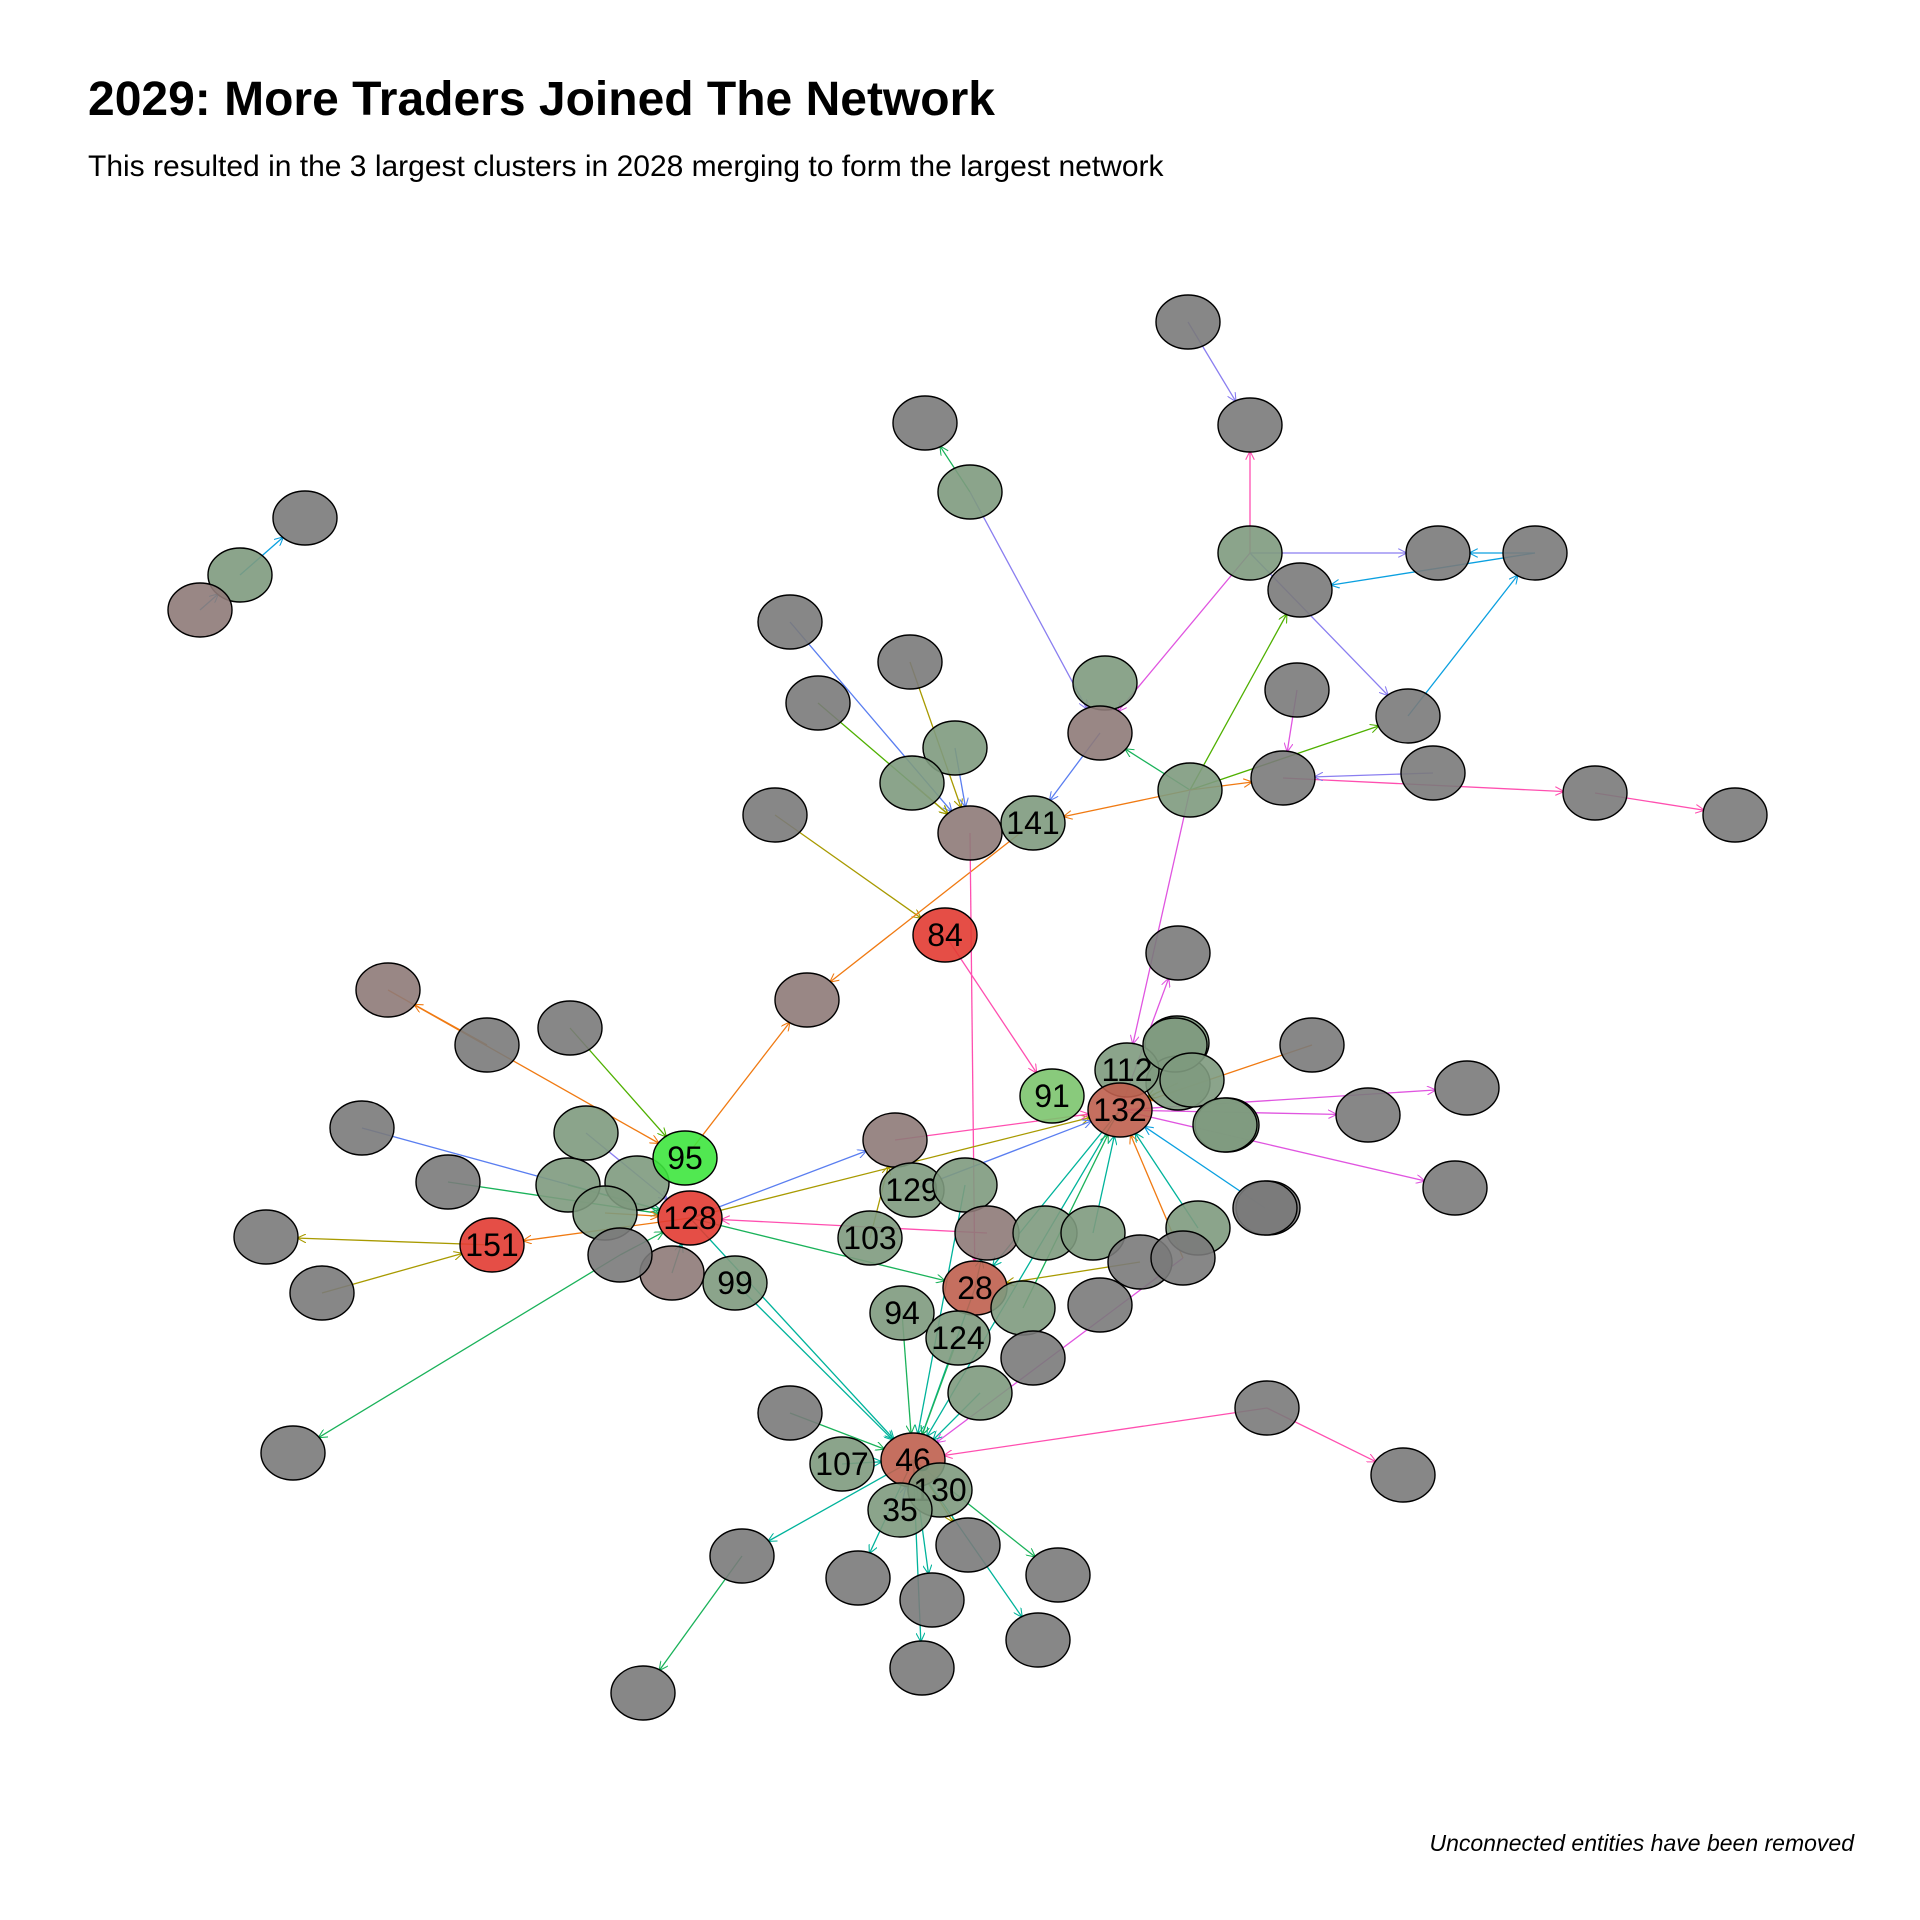  Describe the element at coordinates (1225, 1125) in the screenshot. I see `node-c11` at that location.